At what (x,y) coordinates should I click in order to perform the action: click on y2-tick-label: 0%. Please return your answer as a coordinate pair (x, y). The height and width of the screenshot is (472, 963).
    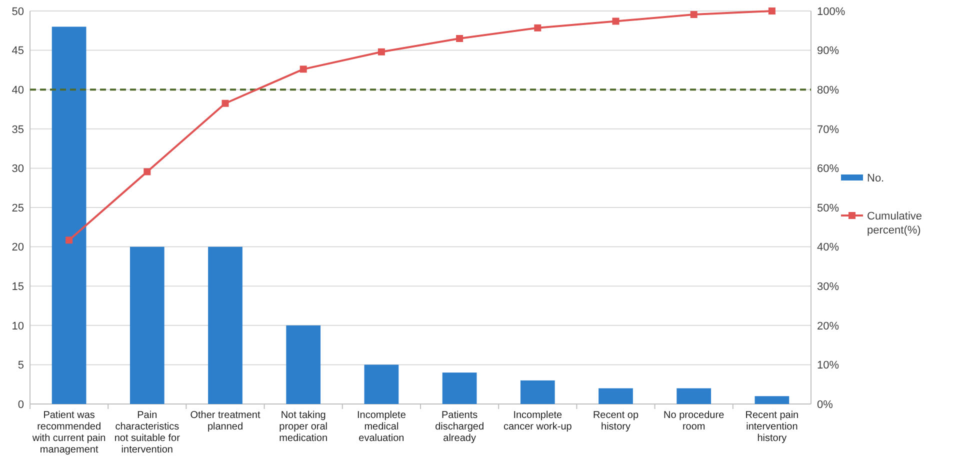
    Looking at the image, I should click on (825, 404).